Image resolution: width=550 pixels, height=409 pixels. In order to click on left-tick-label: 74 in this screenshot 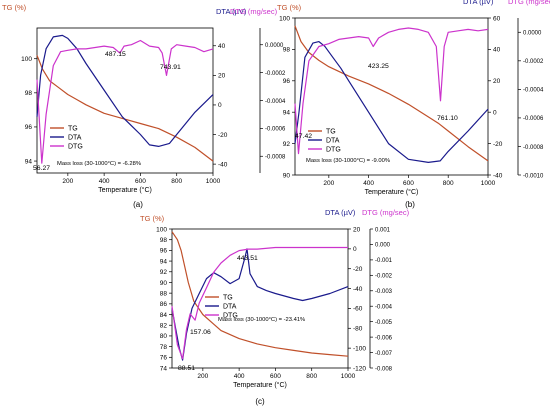, I will do `click(164, 368)`.